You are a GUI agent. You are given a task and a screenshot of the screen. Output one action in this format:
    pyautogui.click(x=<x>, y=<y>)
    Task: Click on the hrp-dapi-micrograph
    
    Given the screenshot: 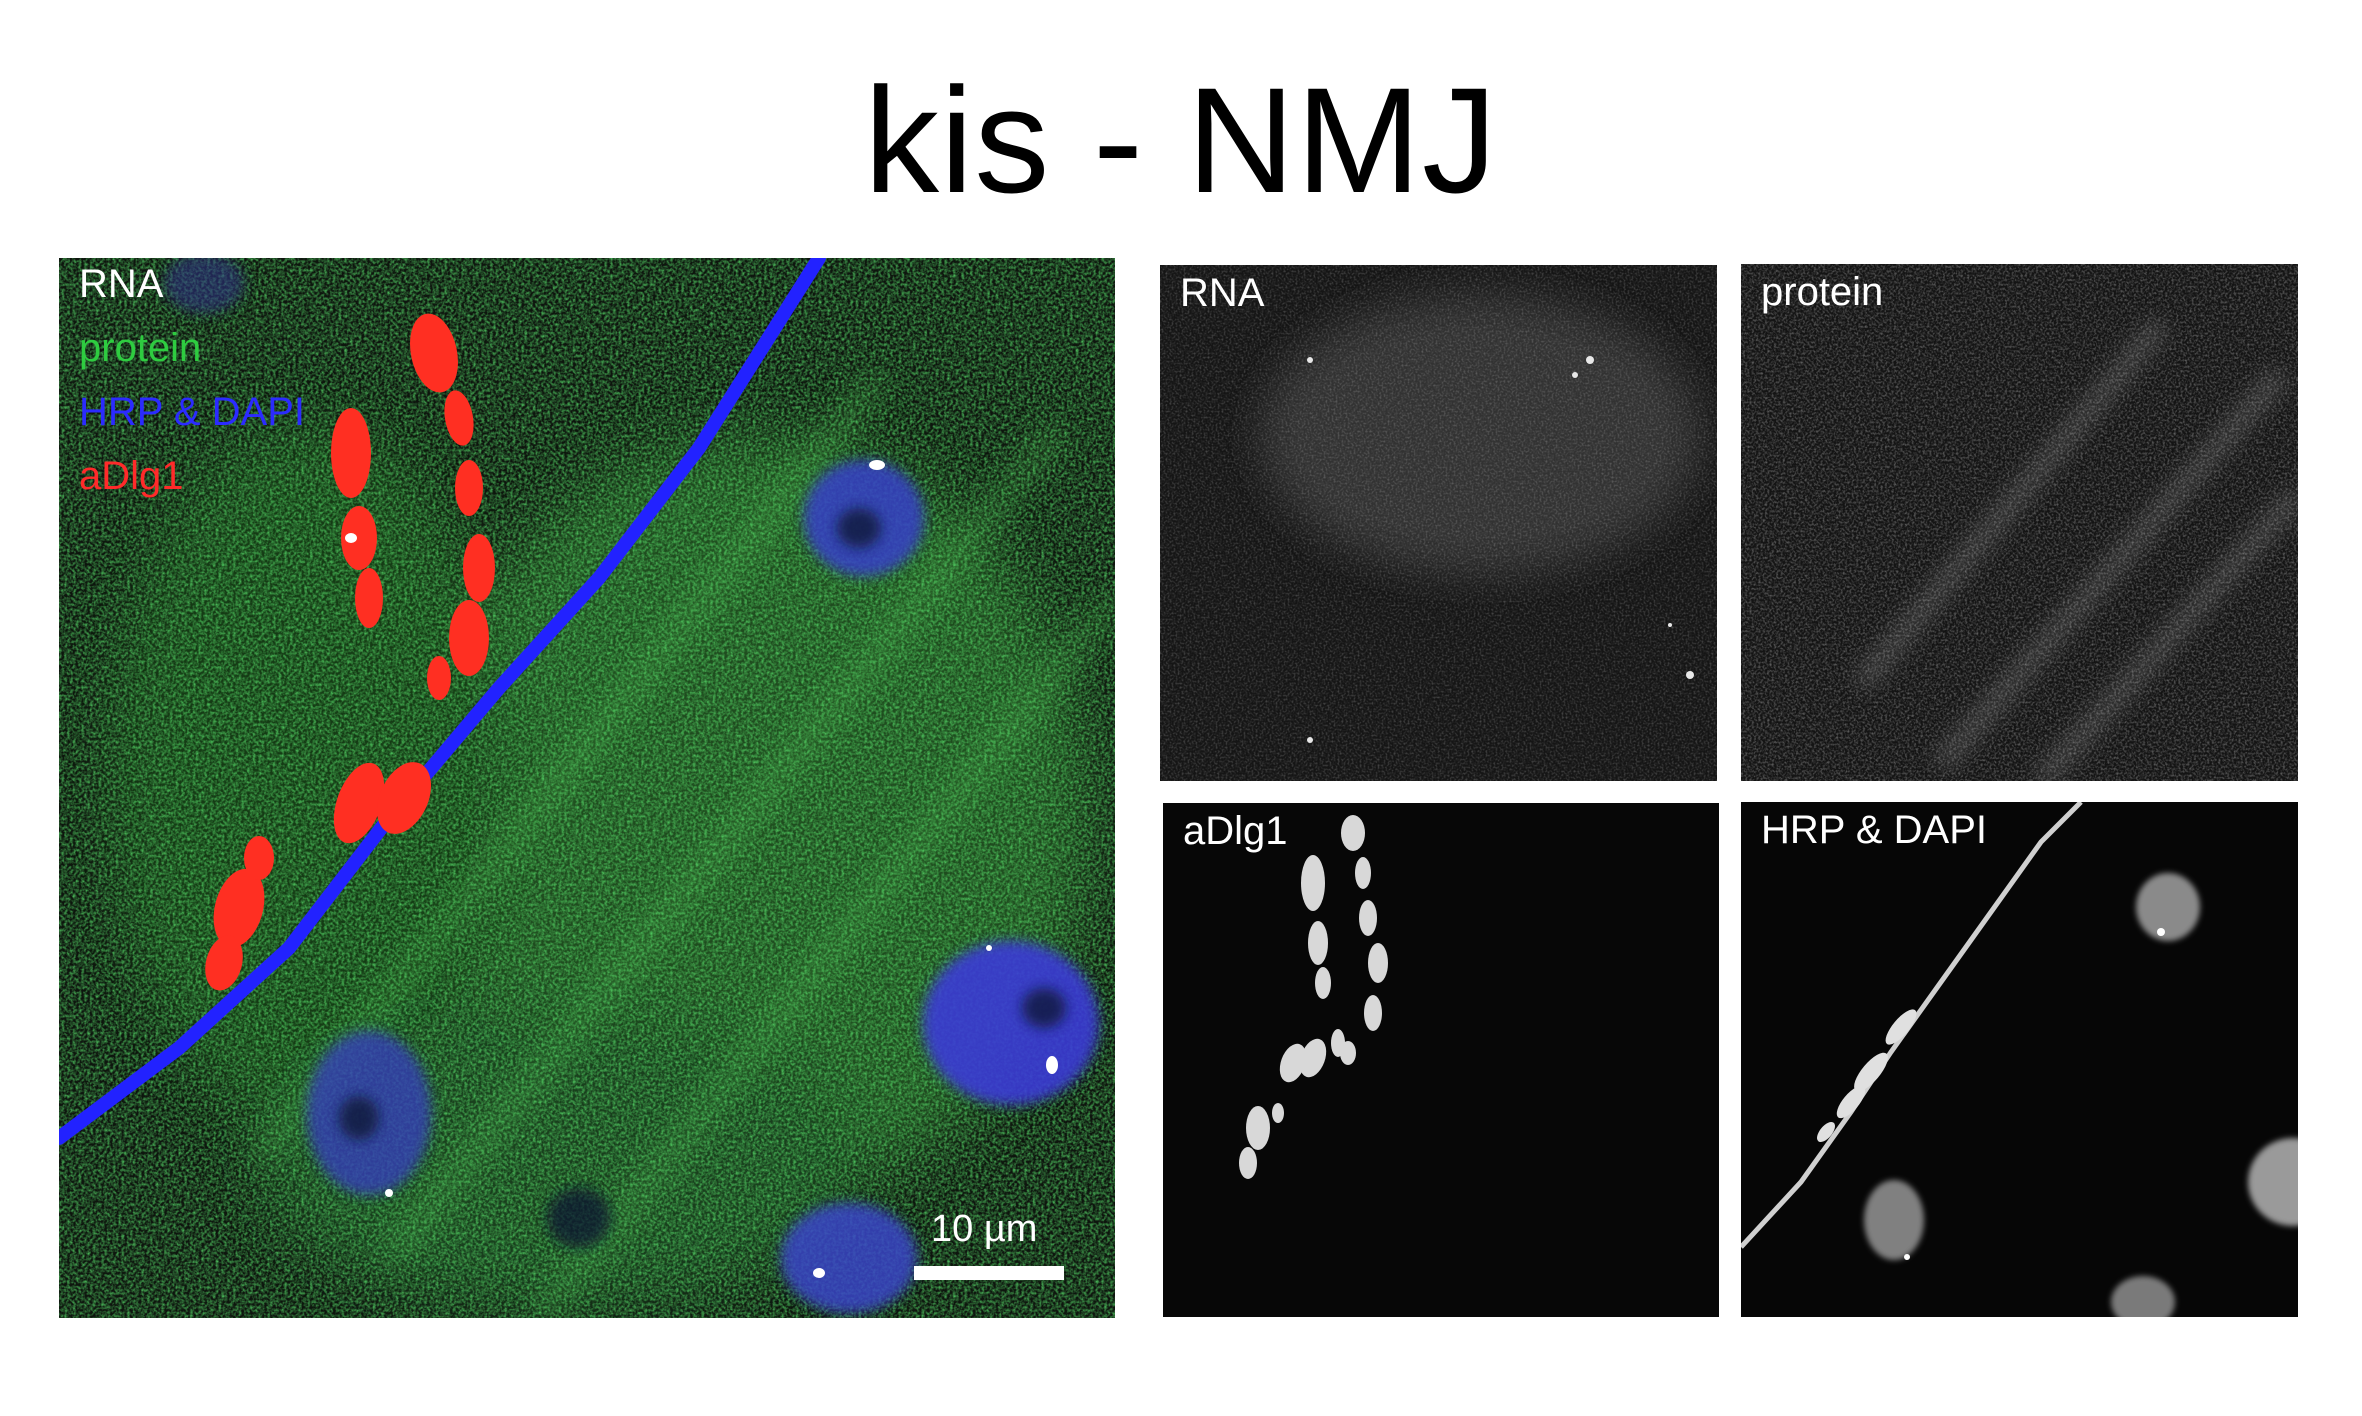 What is the action you would take?
    pyautogui.click(x=2019, y=1059)
    